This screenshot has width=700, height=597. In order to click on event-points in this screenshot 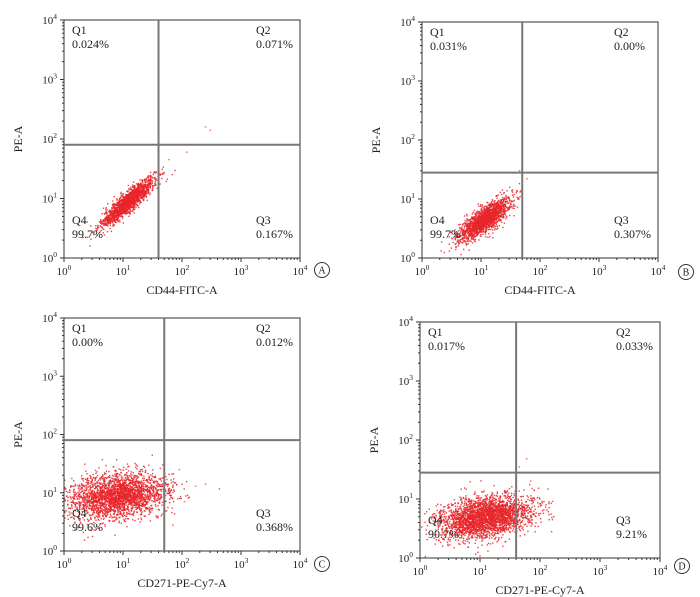, I will do `click(484, 212)`.